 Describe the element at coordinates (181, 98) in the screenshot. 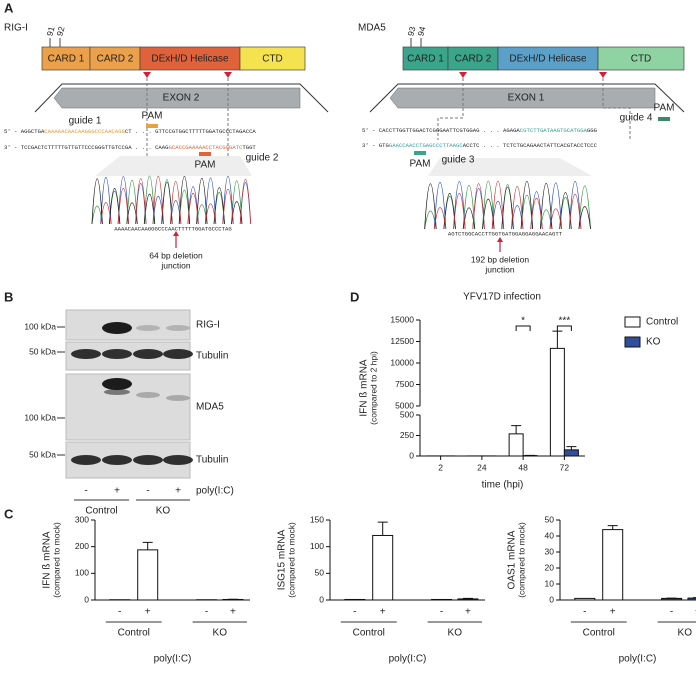

I see `exon-label: EXON 2` at that location.